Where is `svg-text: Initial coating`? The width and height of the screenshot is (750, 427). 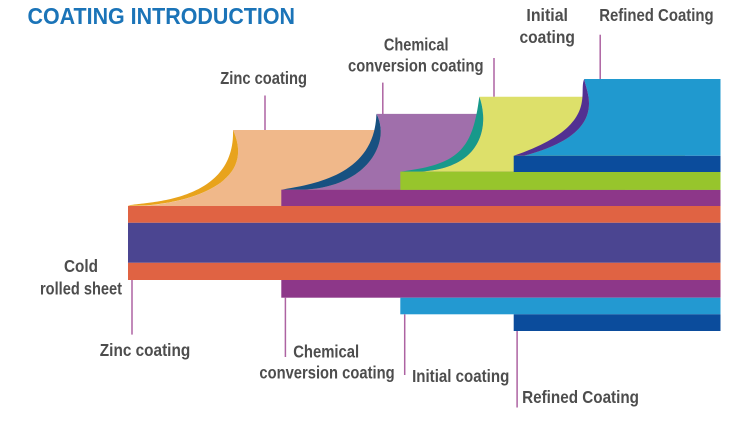 svg-text: Initial coating is located at coordinates (460, 376).